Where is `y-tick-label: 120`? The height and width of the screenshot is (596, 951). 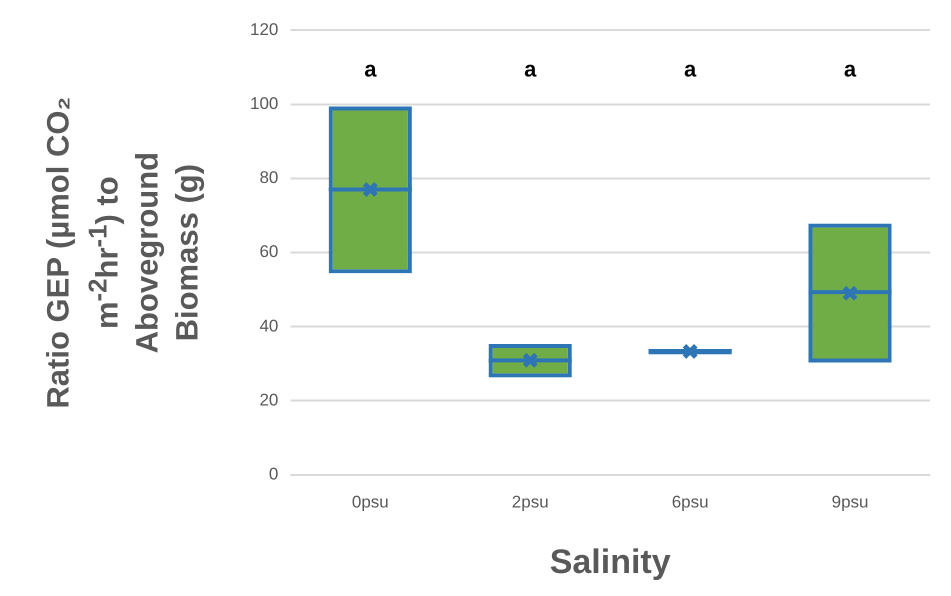 y-tick-label: 120 is located at coordinates (264, 29).